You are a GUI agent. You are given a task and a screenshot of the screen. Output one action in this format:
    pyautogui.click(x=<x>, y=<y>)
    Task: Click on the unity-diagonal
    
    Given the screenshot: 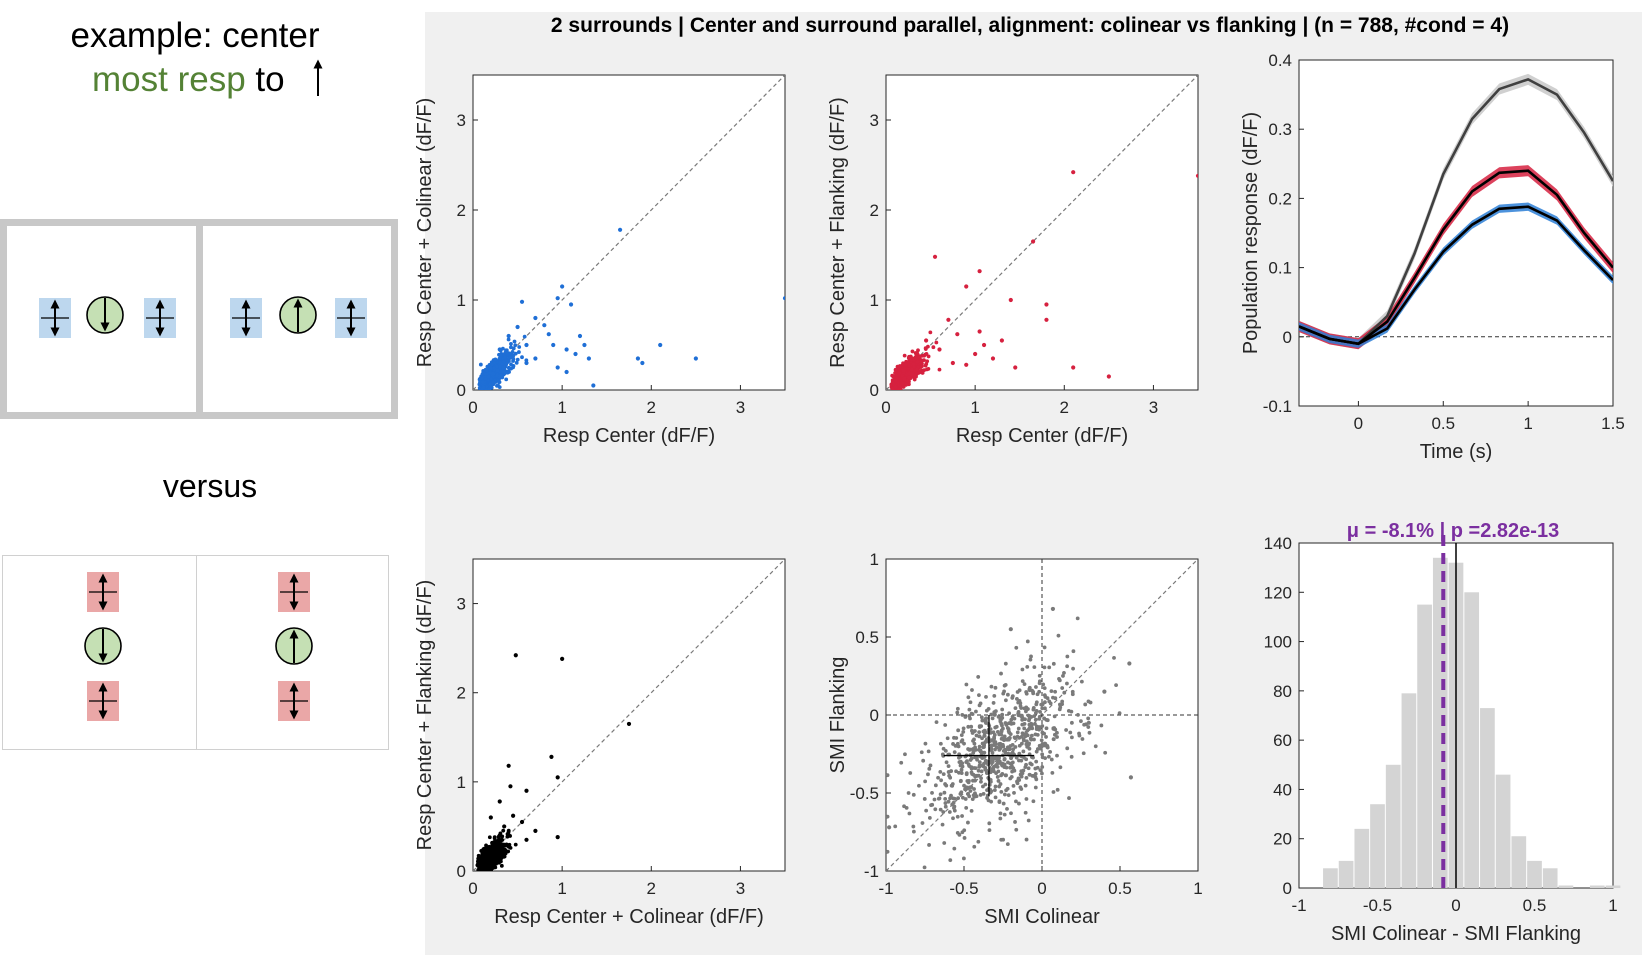 What is the action you would take?
    pyautogui.click(x=1042, y=232)
    